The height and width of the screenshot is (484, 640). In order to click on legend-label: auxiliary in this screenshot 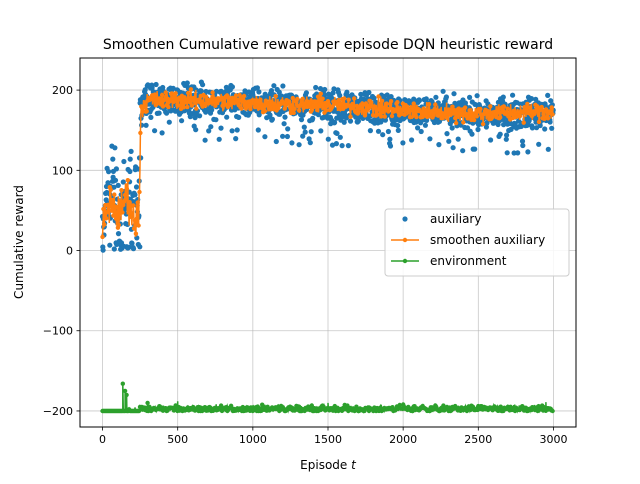, I will do `click(455, 219)`.